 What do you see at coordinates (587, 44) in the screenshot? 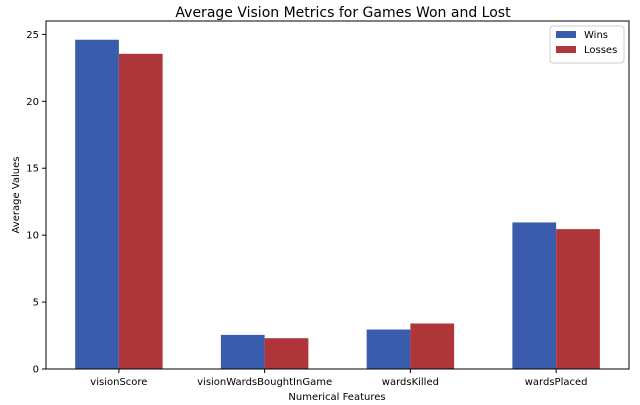
I see `legend: Wins Losses` at bounding box center [587, 44].